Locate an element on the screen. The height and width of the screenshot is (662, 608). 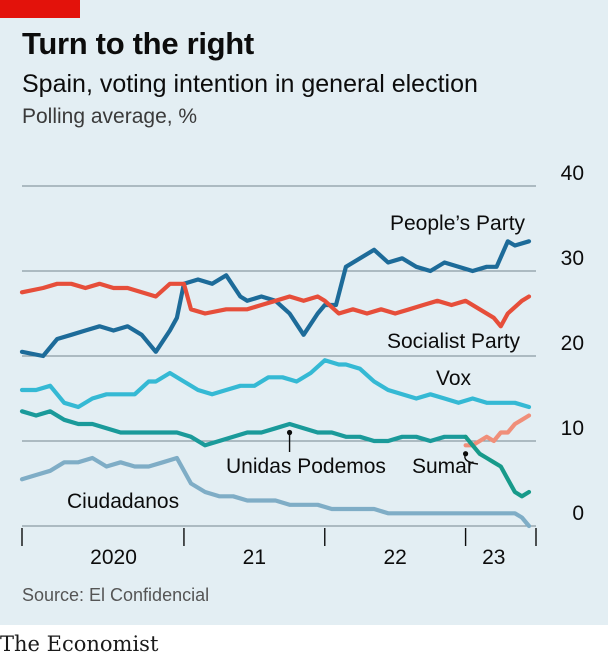
y-tick-label: 30 is located at coordinates (572, 258).